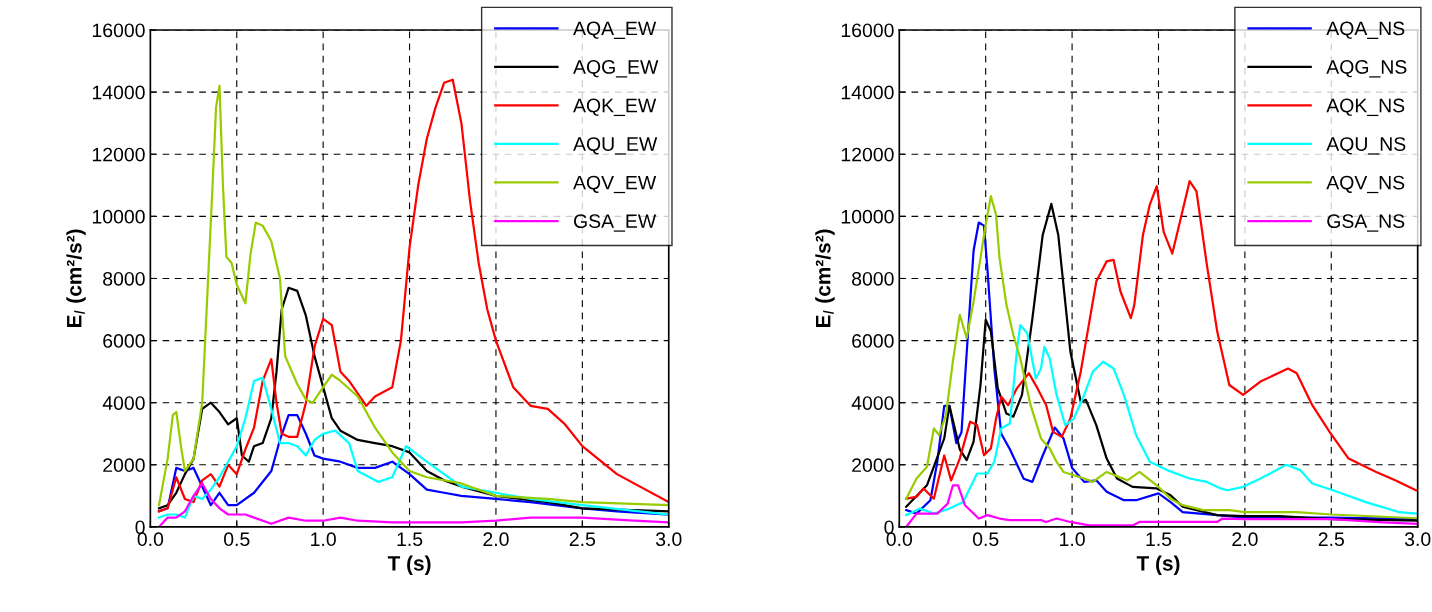 This screenshot has height=612, width=1432. Describe the element at coordinates (615, 223) in the screenshot. I see `legend-label: GSA_EW` at that location.